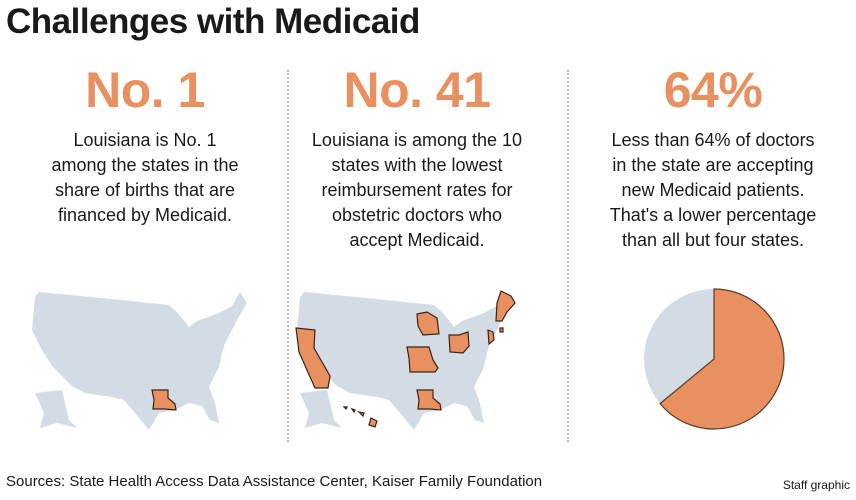 The height and width of the screenshot is (500, 856). What do you see at coordinates (816, 485) in the screenshot?
I see `staff-credit: Staff graphic` at bounding box center [816, 485].